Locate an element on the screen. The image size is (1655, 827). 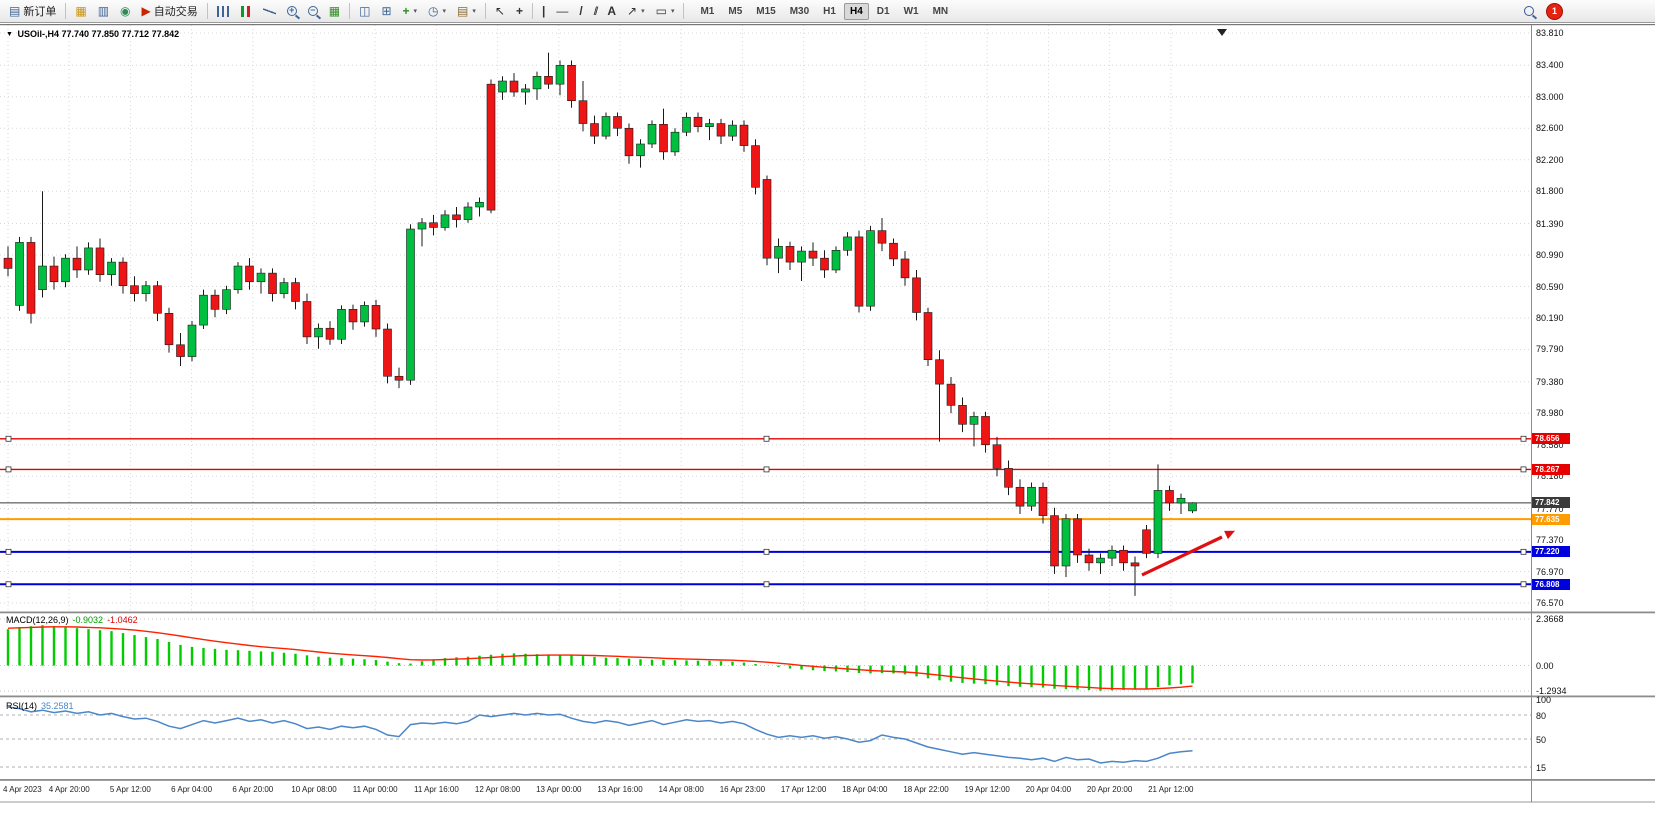
bar-chart-button is located at coordinates (223, 11).